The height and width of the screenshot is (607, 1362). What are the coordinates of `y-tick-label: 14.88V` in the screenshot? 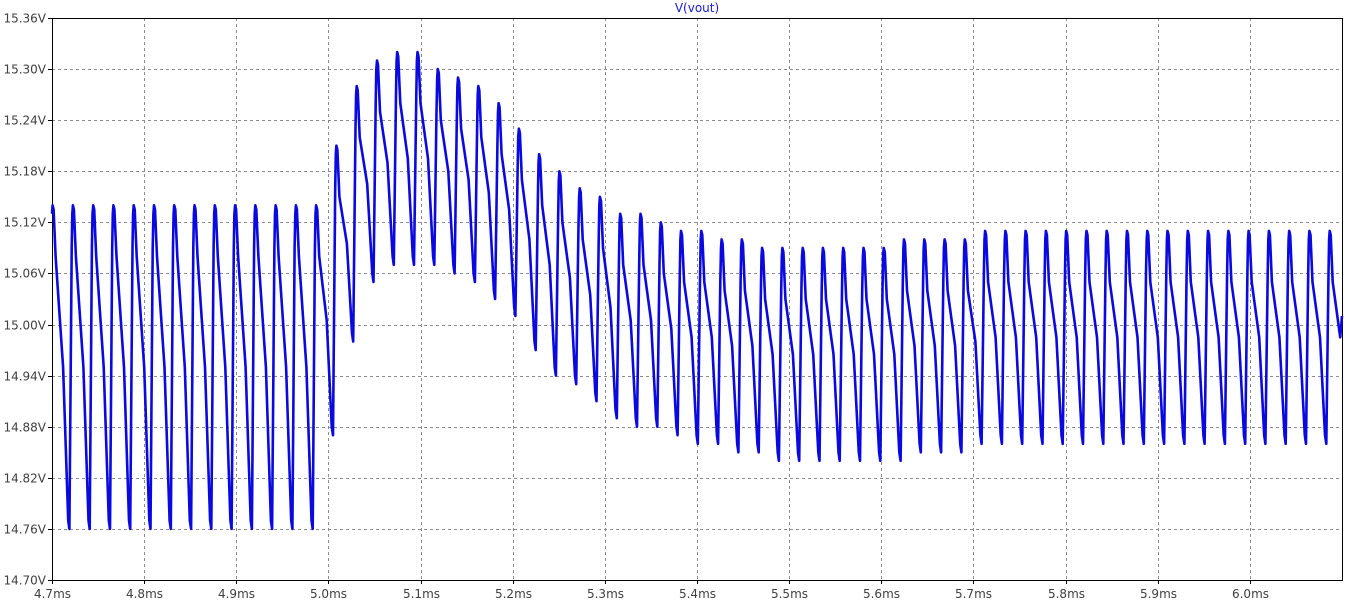 It's located at (24, 428).